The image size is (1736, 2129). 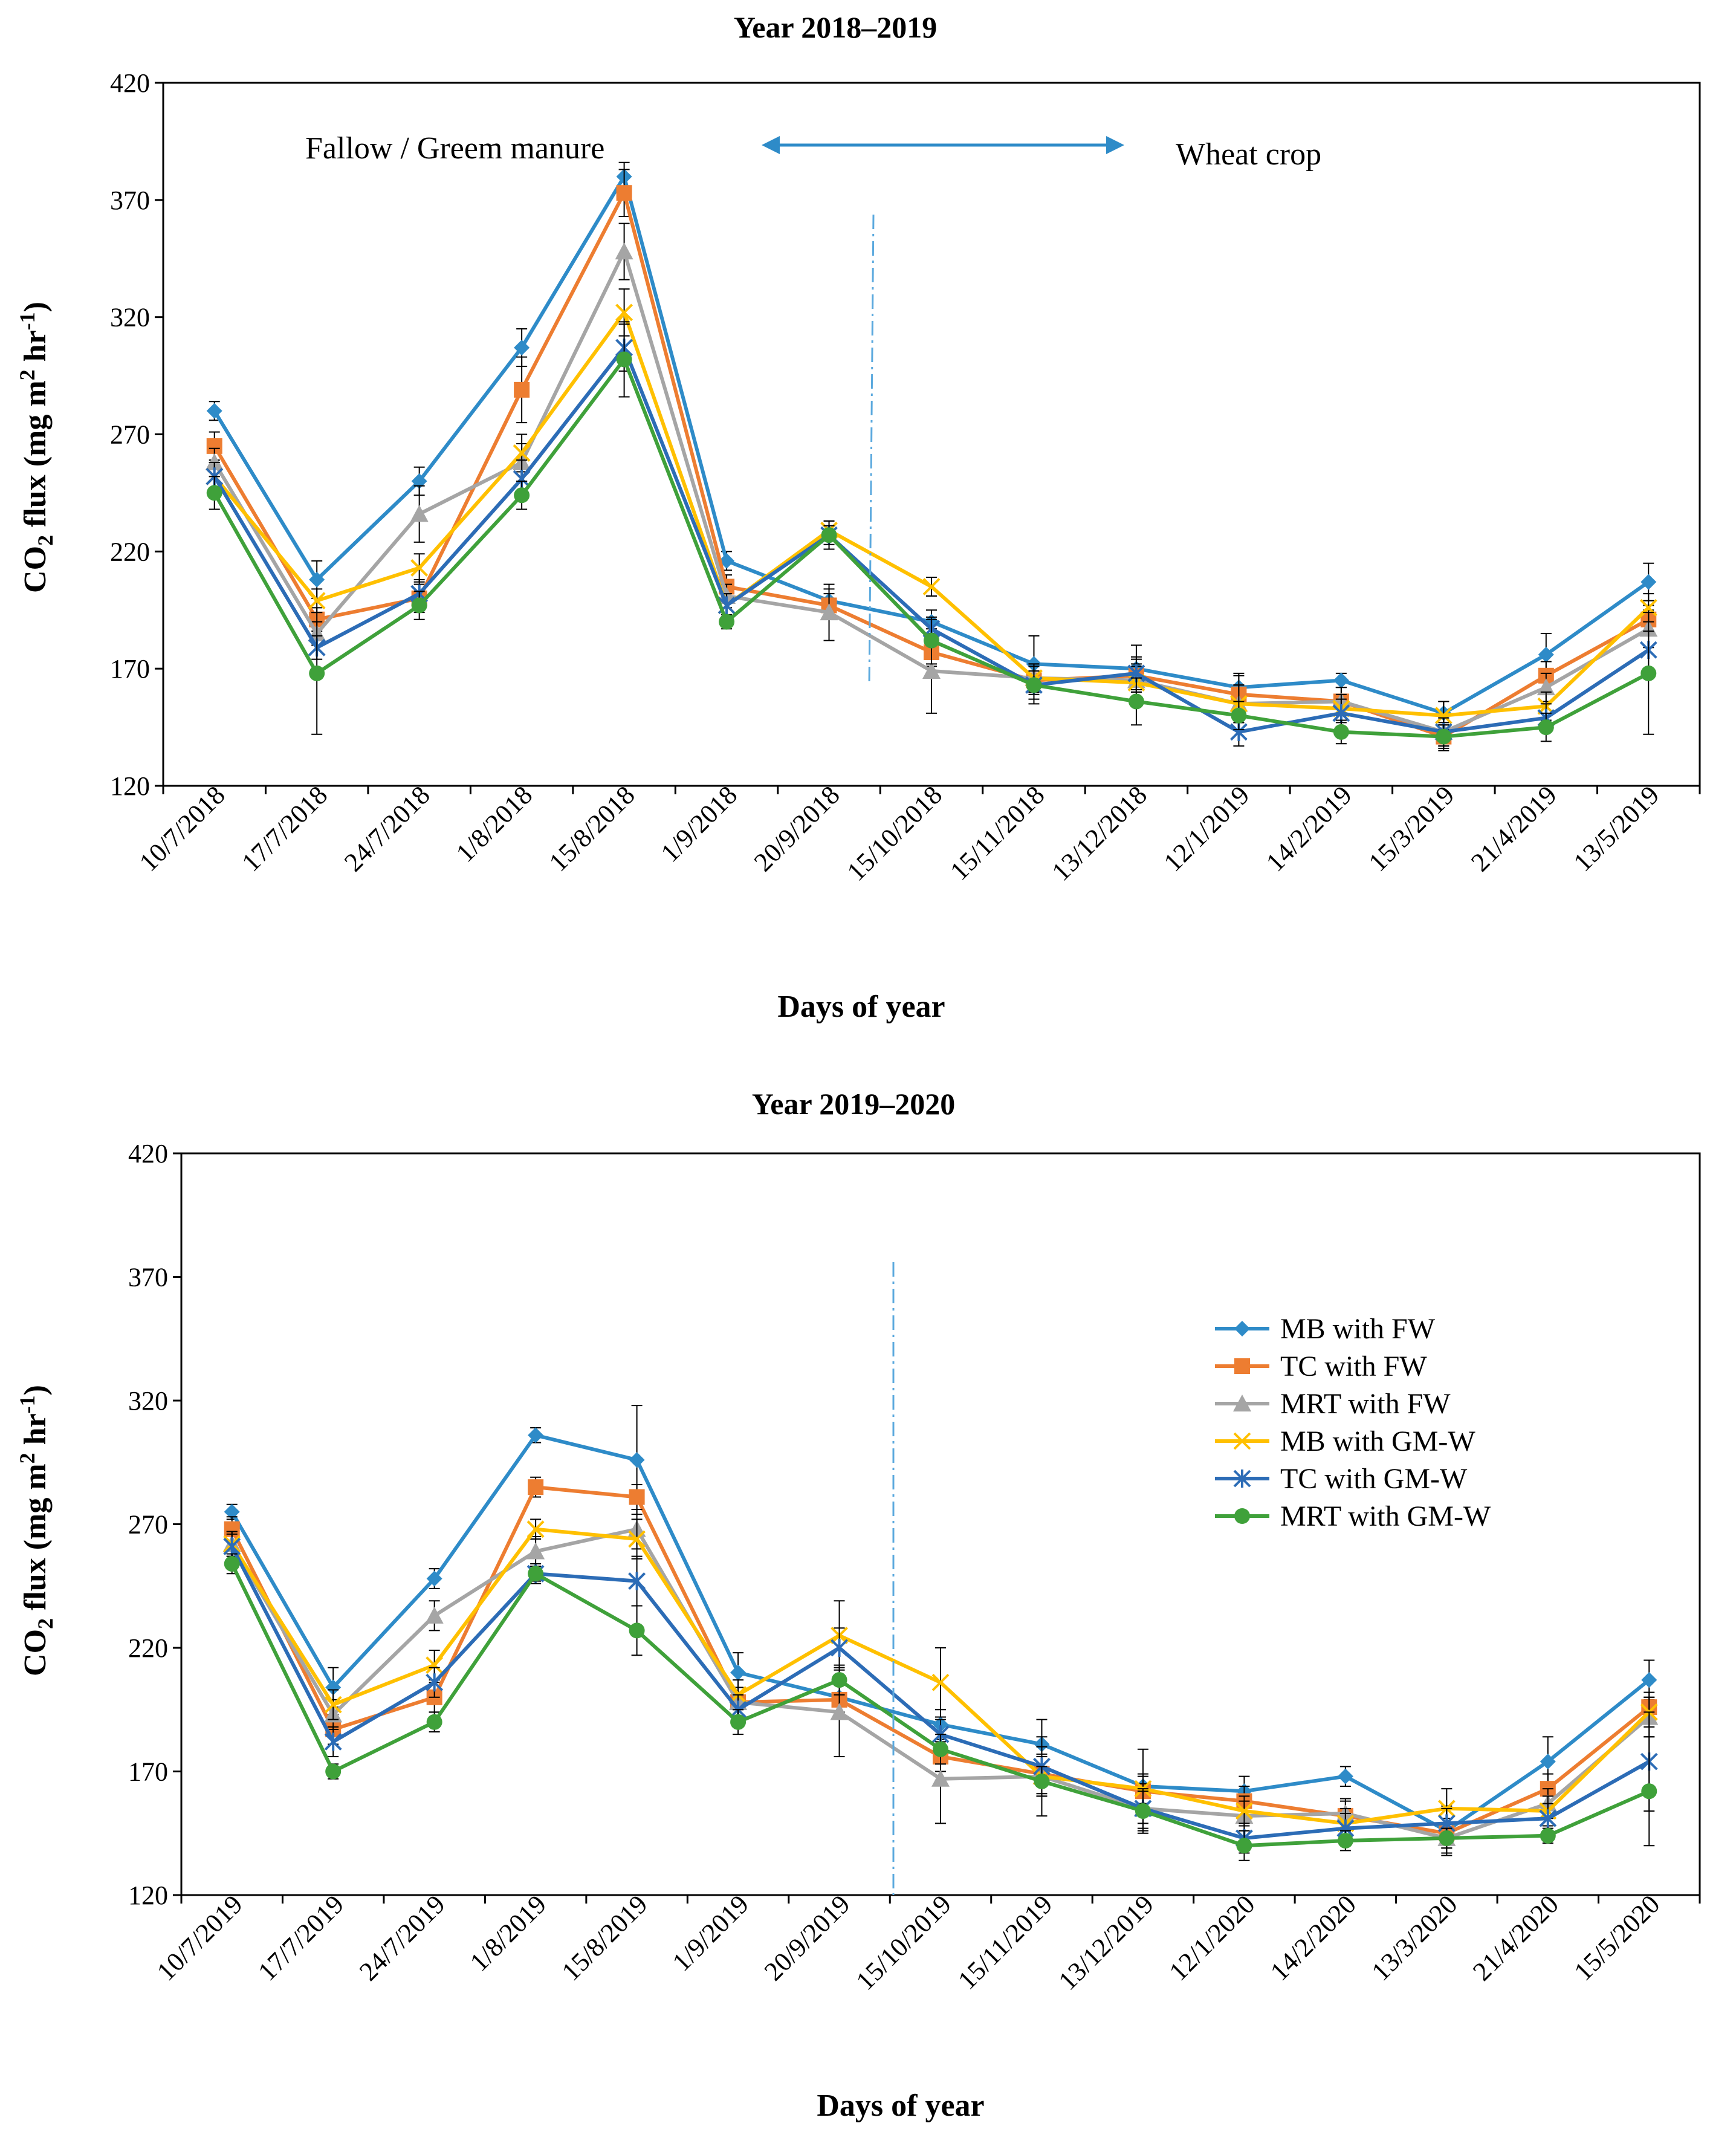 I want to click on legend-item-mb-with-gm-w: MB with GM-W, so click(x=1345, y=1441).